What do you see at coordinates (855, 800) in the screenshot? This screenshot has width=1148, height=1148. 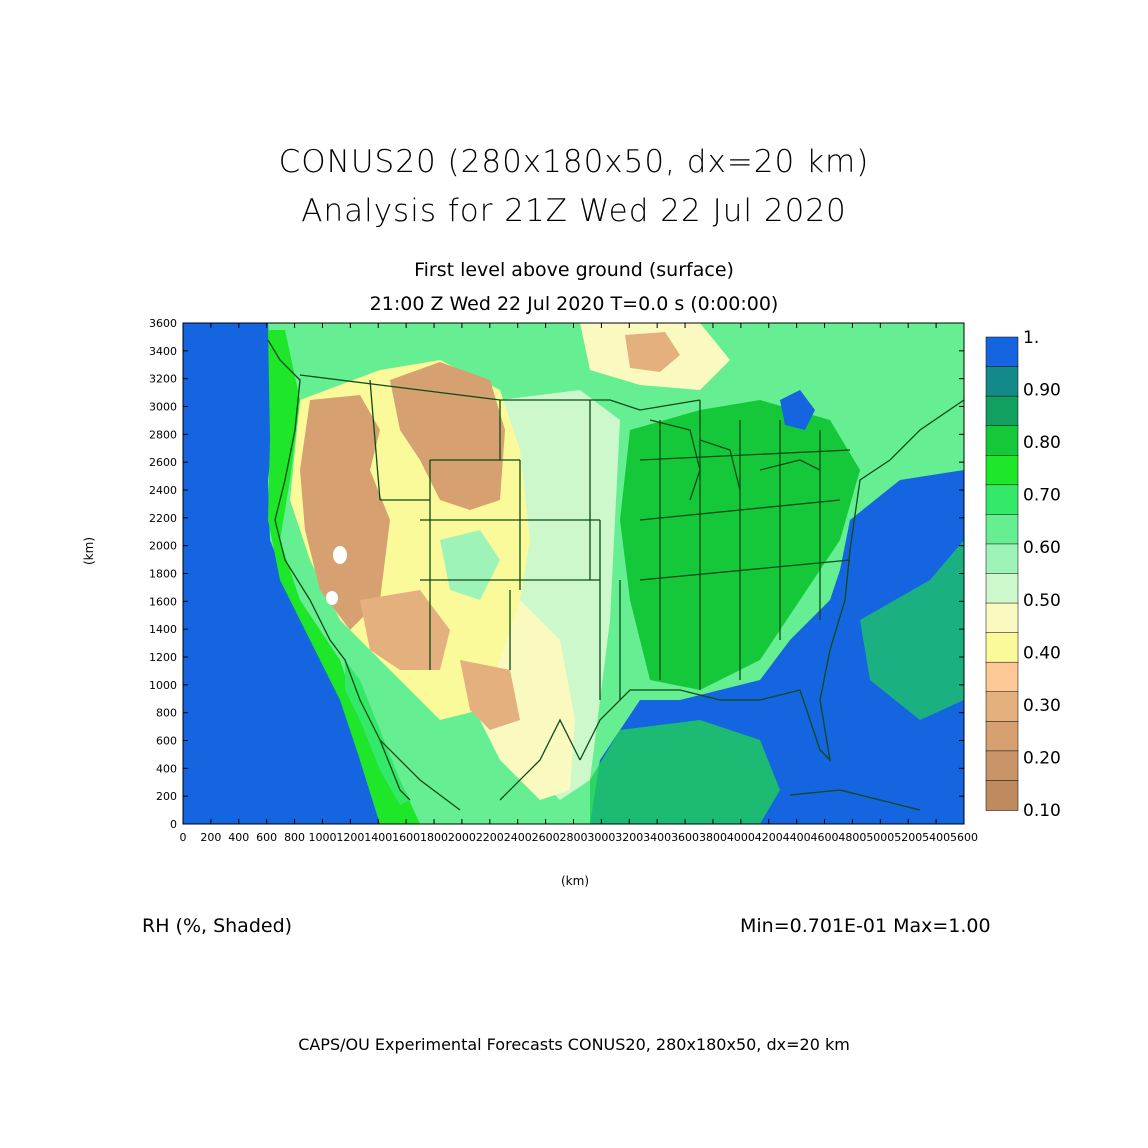 I see `cuba` at bounding box center [855, 800].